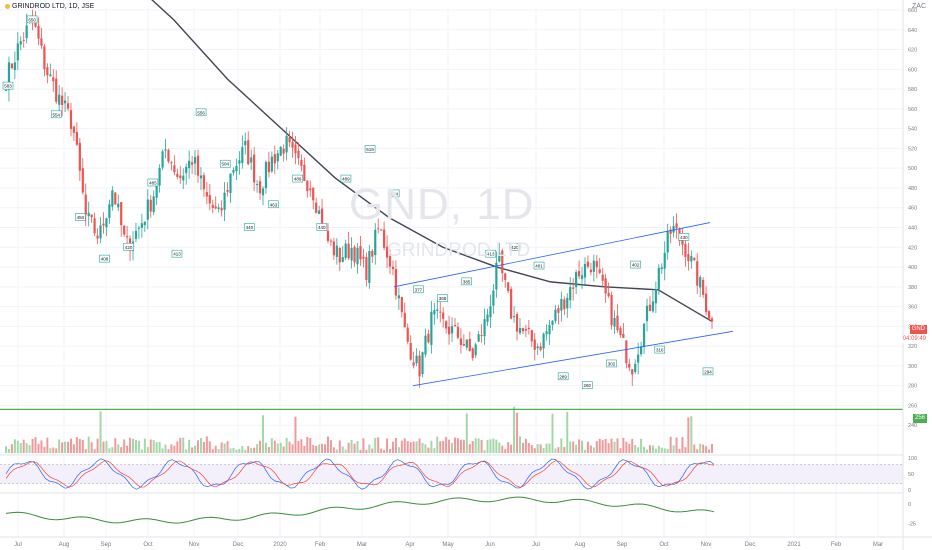 This screenshot has height=550, width=932. What do you see at coordinates (225, 164) in the screenshot?
I see `pivot-label: 504` at bounding box center [225, 164].